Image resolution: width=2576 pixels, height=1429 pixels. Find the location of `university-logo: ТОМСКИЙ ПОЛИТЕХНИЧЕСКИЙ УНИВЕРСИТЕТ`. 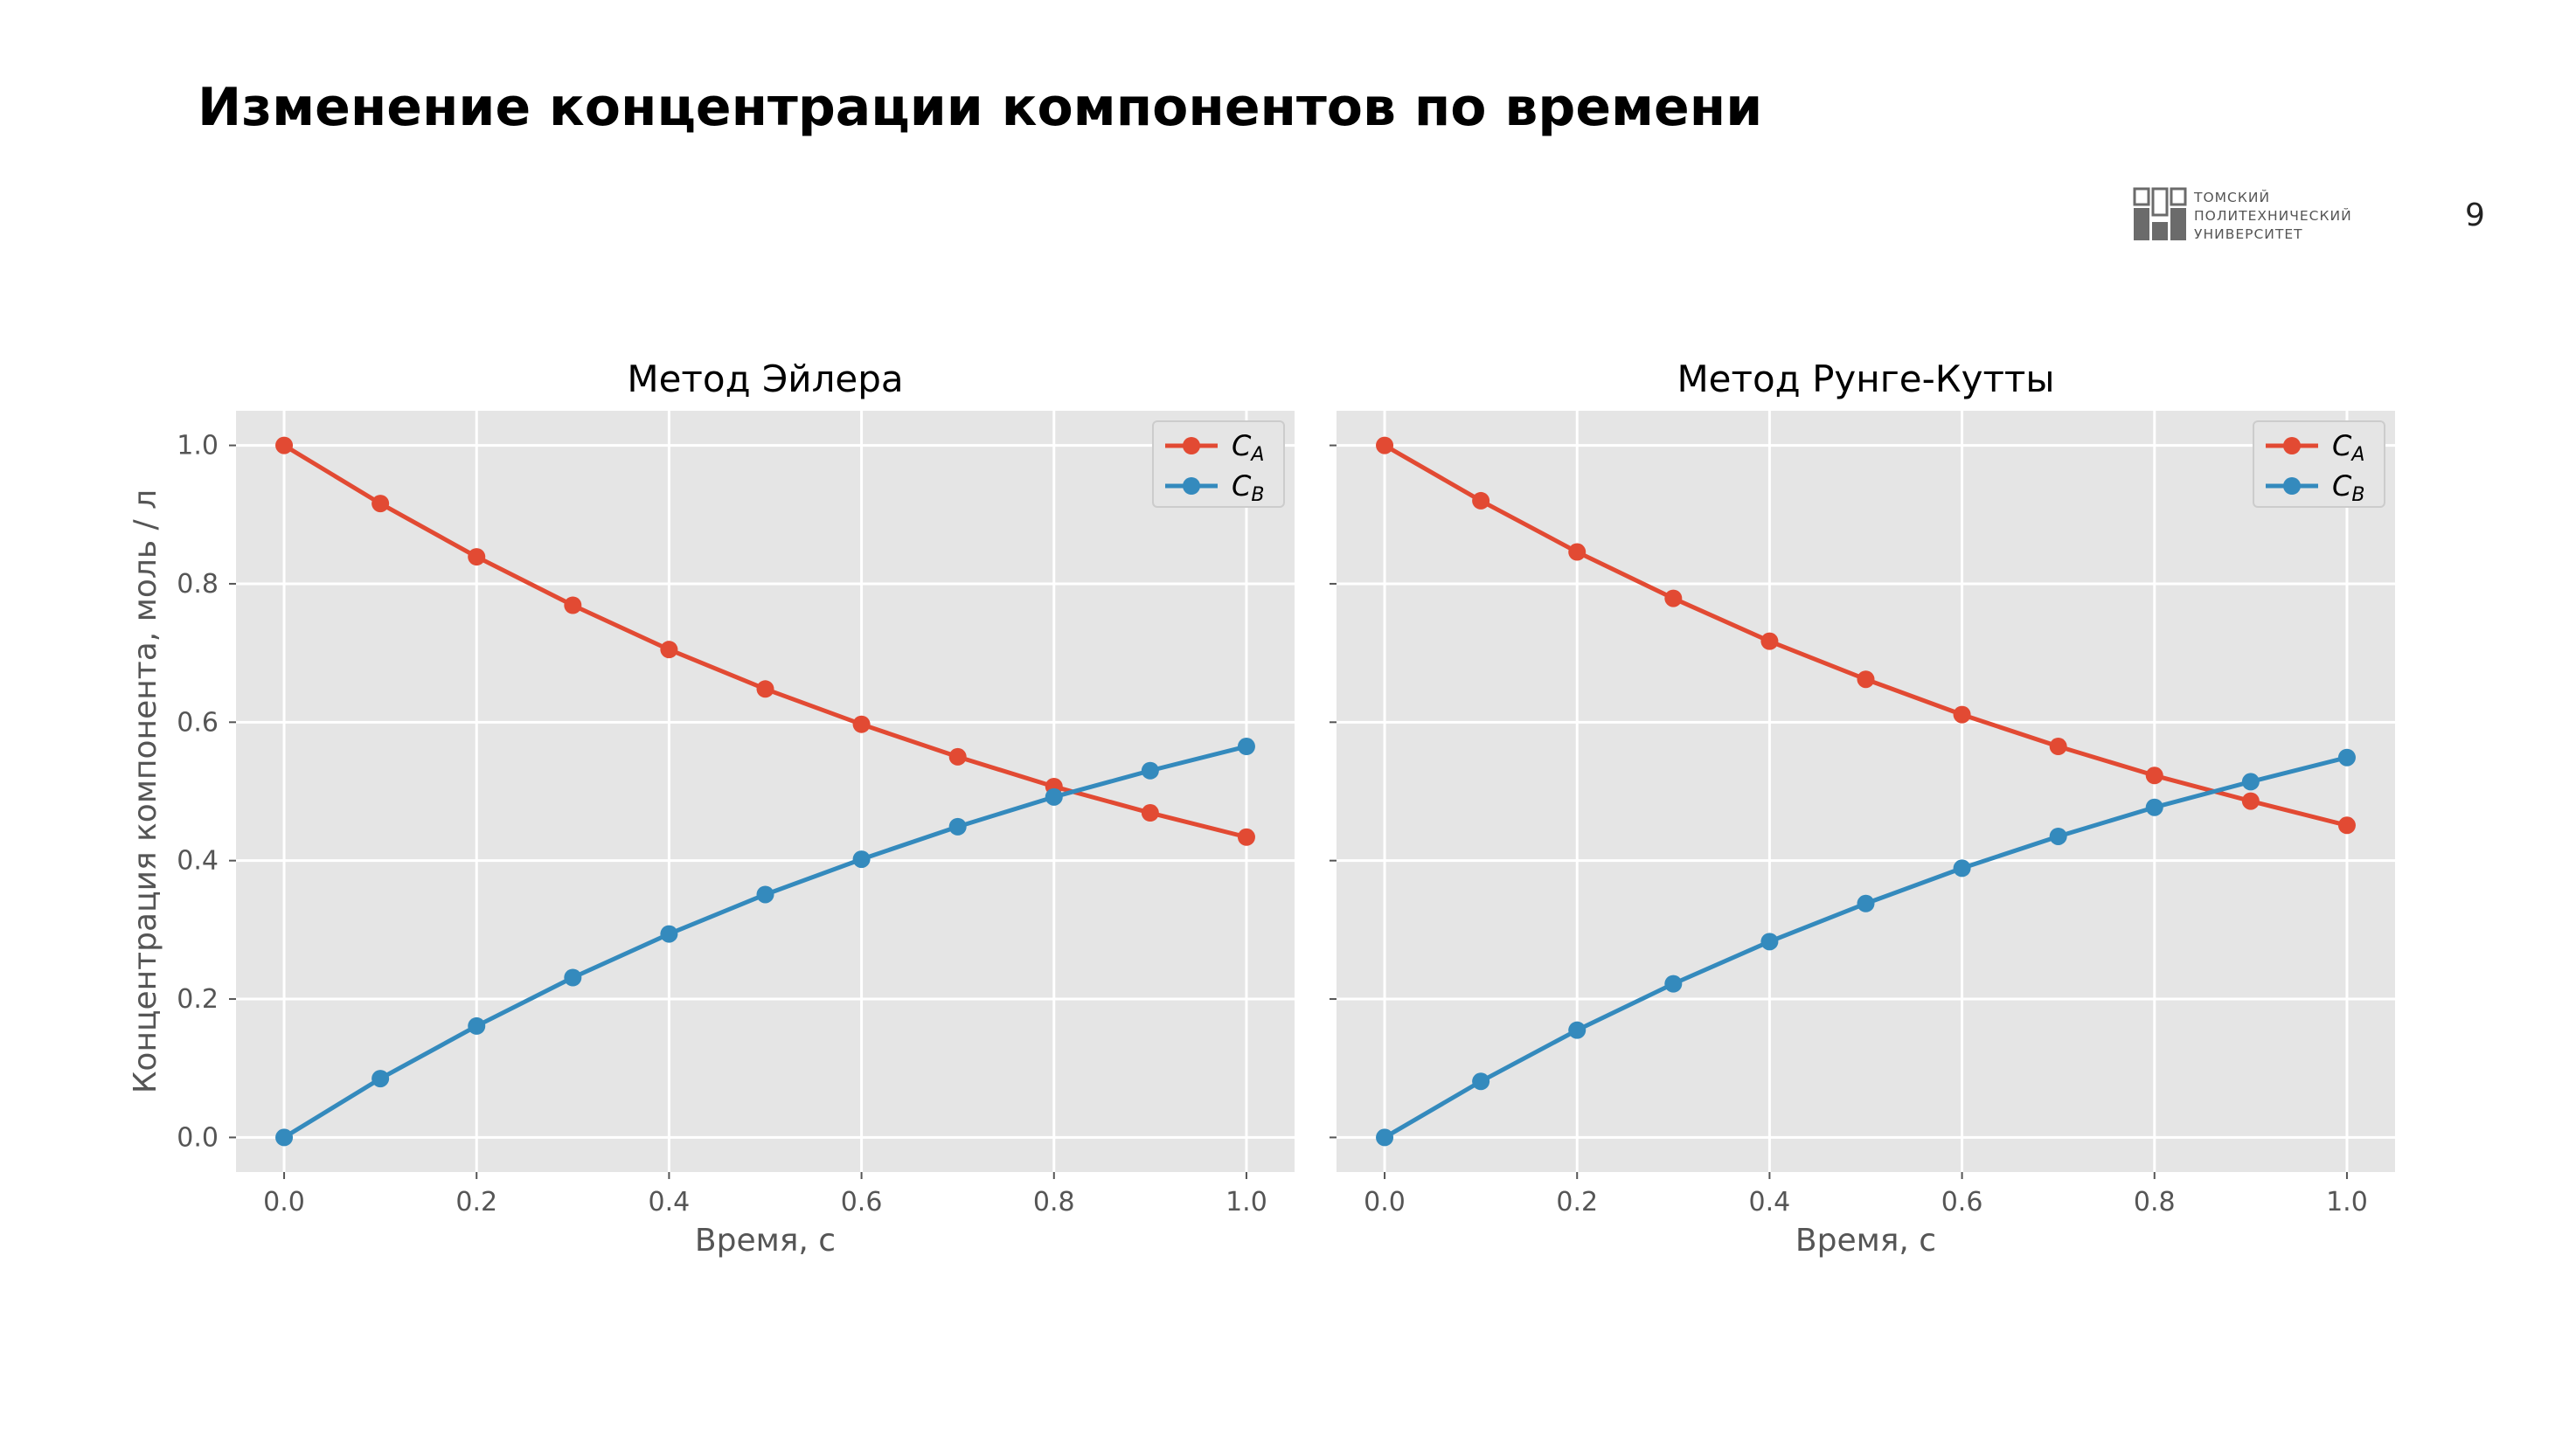

university-logo: ТОМСКИЙ ПОЛИТЕХНИЧЕСКИЙ УНИВЕРСИТЕТ is located at coordinates (2255, 215).